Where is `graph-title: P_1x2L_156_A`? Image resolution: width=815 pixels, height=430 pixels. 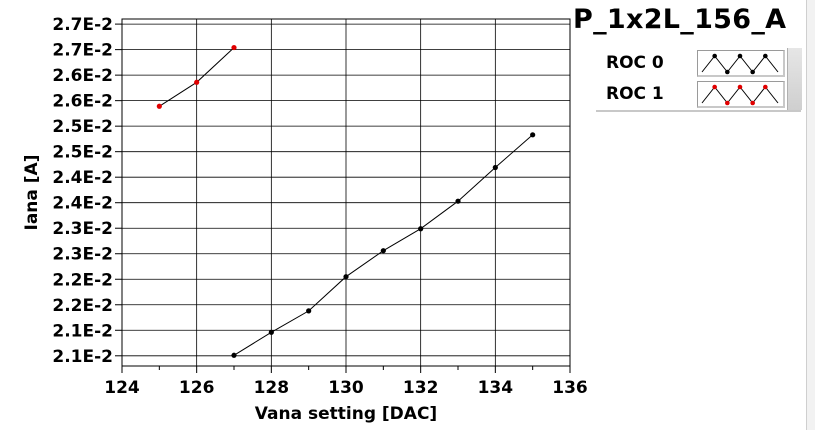
graph-title: P_1x2L_156_A is located at coordinates (680, 19).